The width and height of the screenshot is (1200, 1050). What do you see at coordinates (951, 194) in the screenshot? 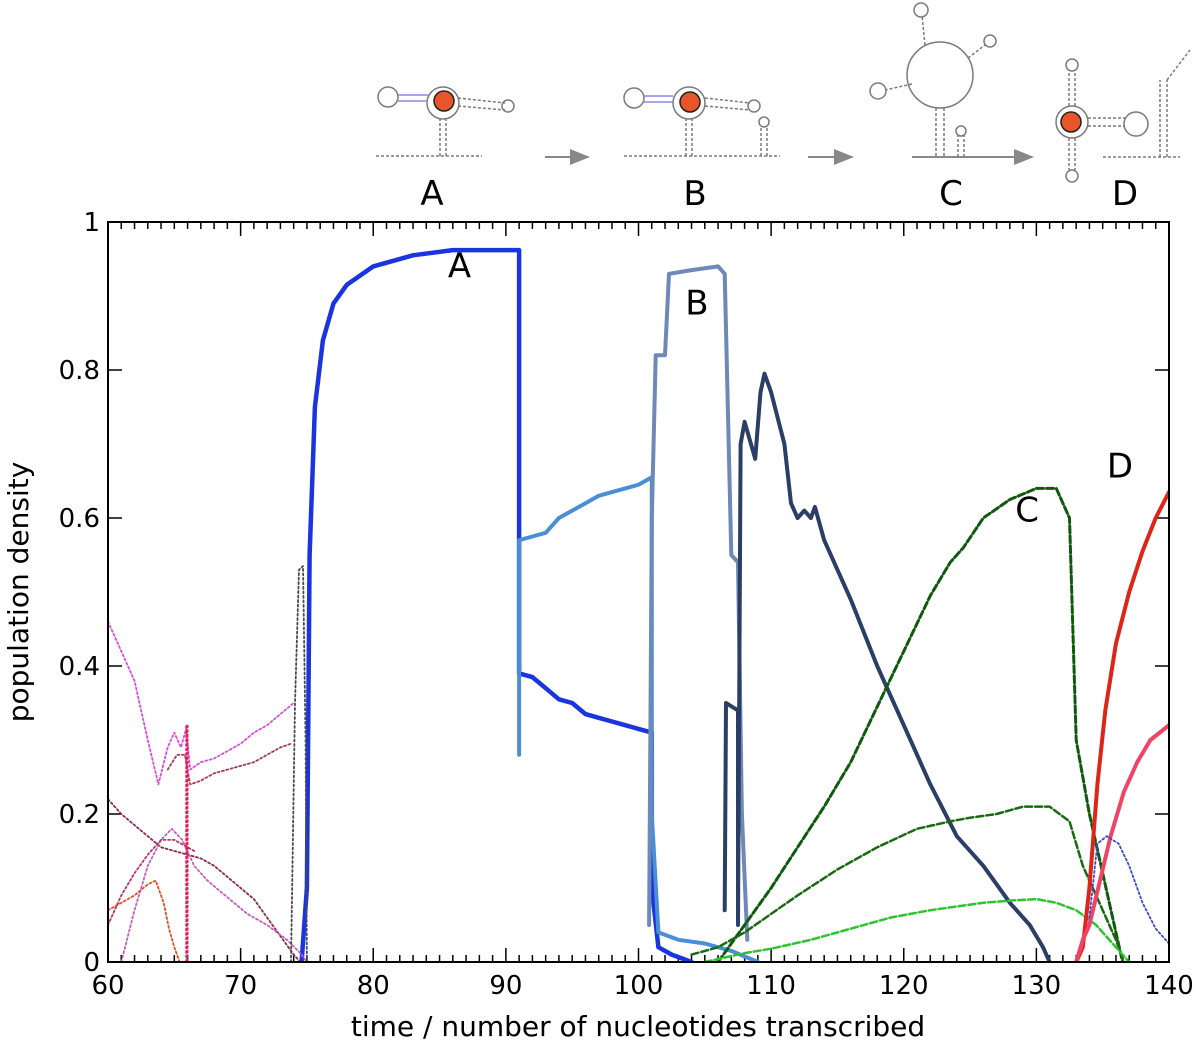
I see `structure-label-c: C` at bounding box center [951, 194].